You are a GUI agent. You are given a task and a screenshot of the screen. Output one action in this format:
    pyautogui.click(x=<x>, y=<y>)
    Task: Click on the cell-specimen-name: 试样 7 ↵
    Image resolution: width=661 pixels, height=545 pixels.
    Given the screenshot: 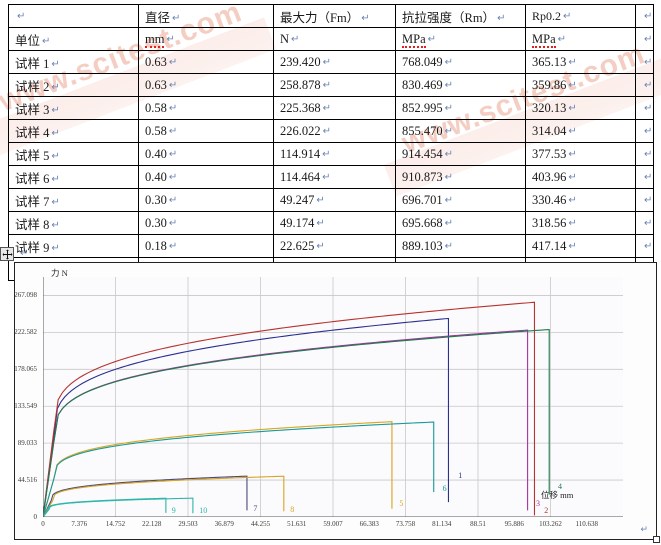 What is the action you would take?
    pyautogui.click(x=73, y=200)
    